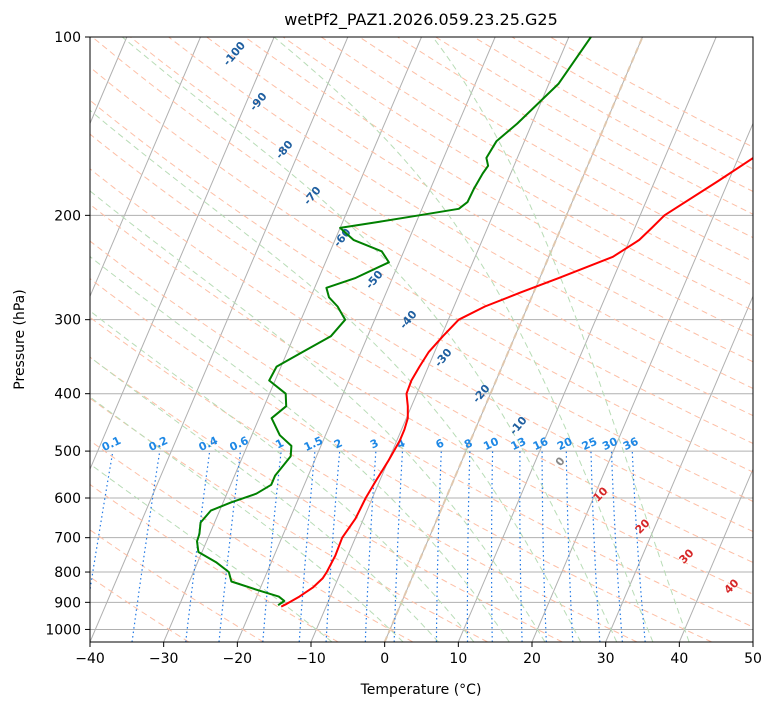 This screenshot has width=775, height=708. I want to click on y-tick-label: 600, so click(67, 499).